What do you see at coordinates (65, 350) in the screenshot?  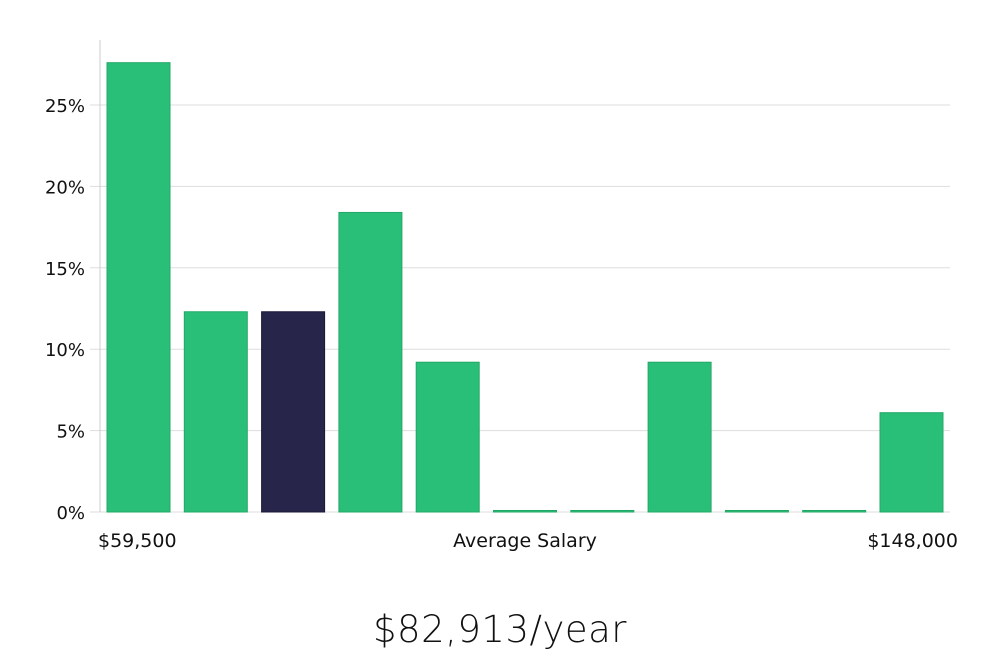 I see `y-tick-label: 10%` at bounding box center [65, 350].